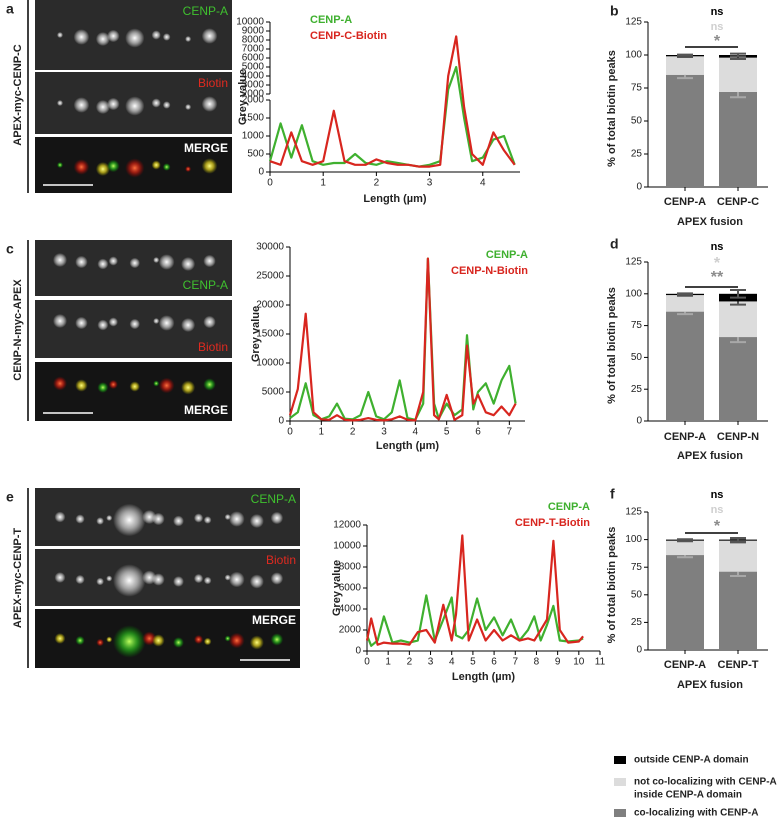 The width and height of the screenshot is (782, 821). What do you see at coordinates (323, 183) in the screenshot?
I see `x-tick-label: 1` at bounding box center [323, 183].